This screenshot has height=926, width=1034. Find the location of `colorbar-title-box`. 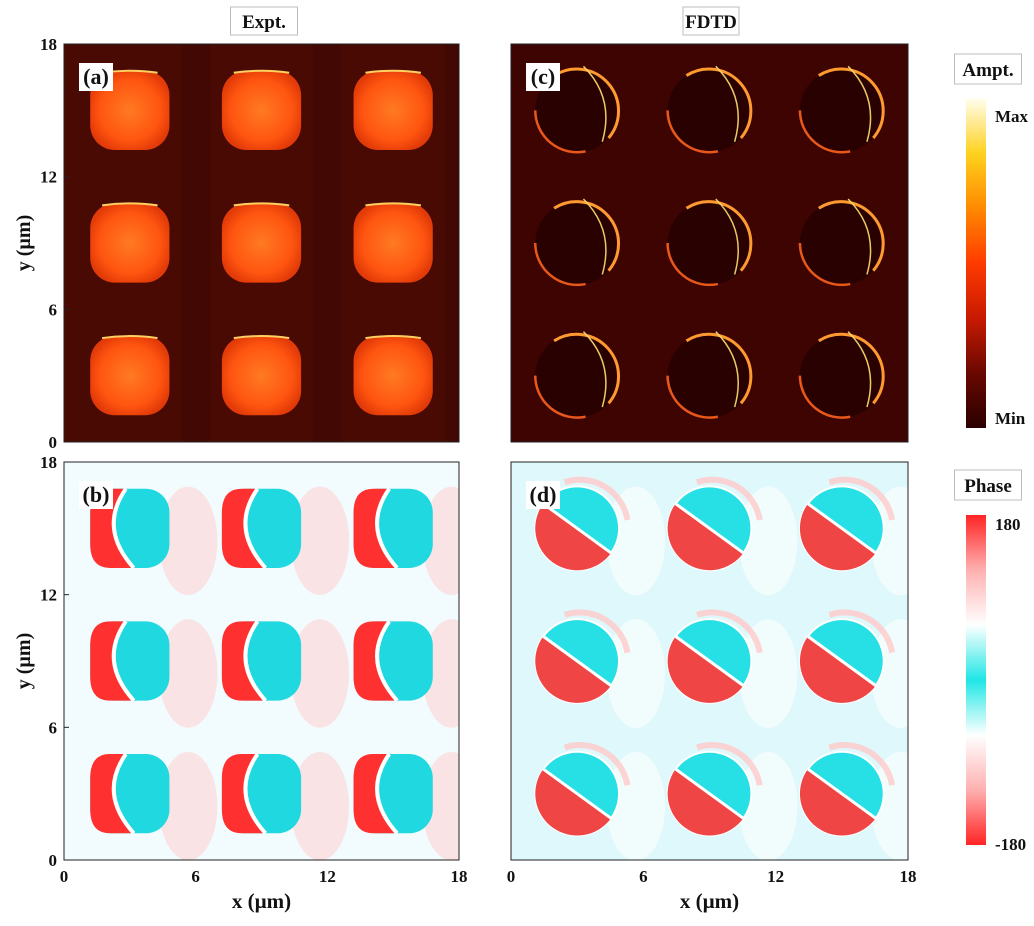

colorbar-title-box is located at coordinates (988, 69).